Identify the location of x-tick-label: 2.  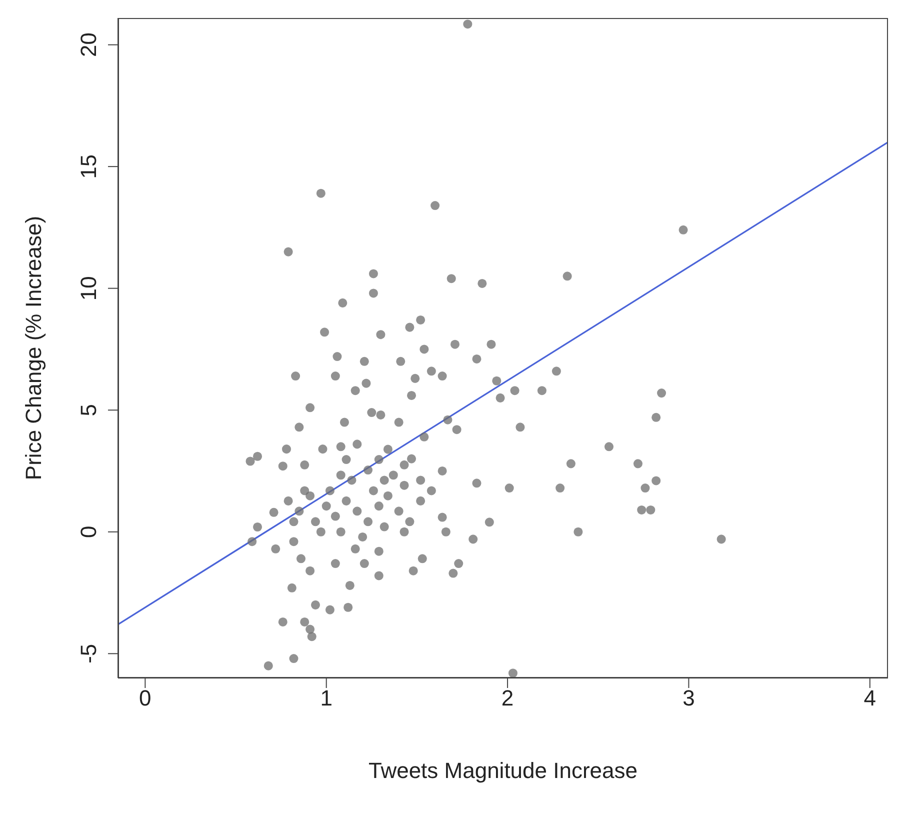
(507, 698).